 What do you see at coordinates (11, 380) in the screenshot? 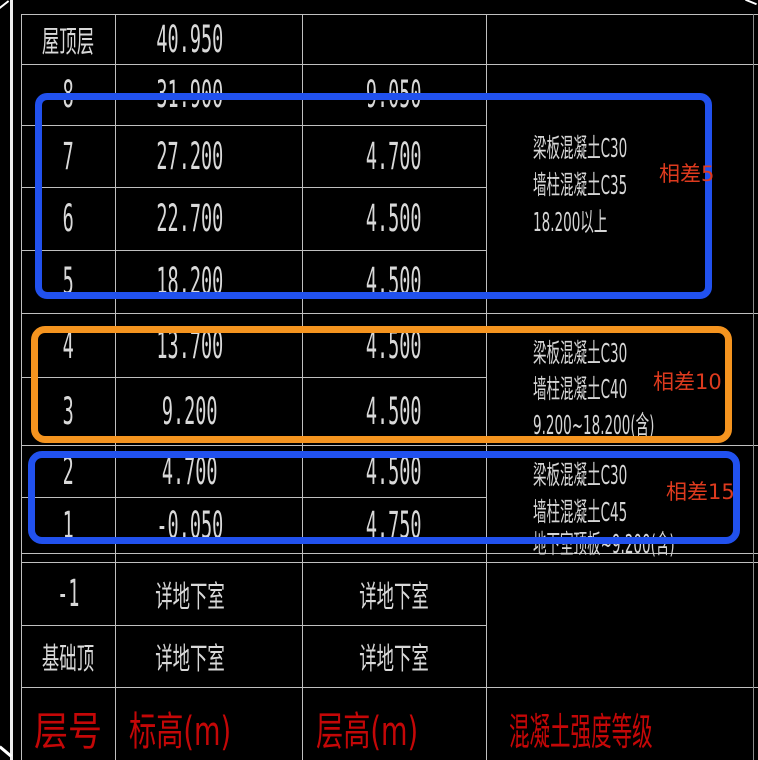
I see `left-edge-line` at bounding box center [11, 380].